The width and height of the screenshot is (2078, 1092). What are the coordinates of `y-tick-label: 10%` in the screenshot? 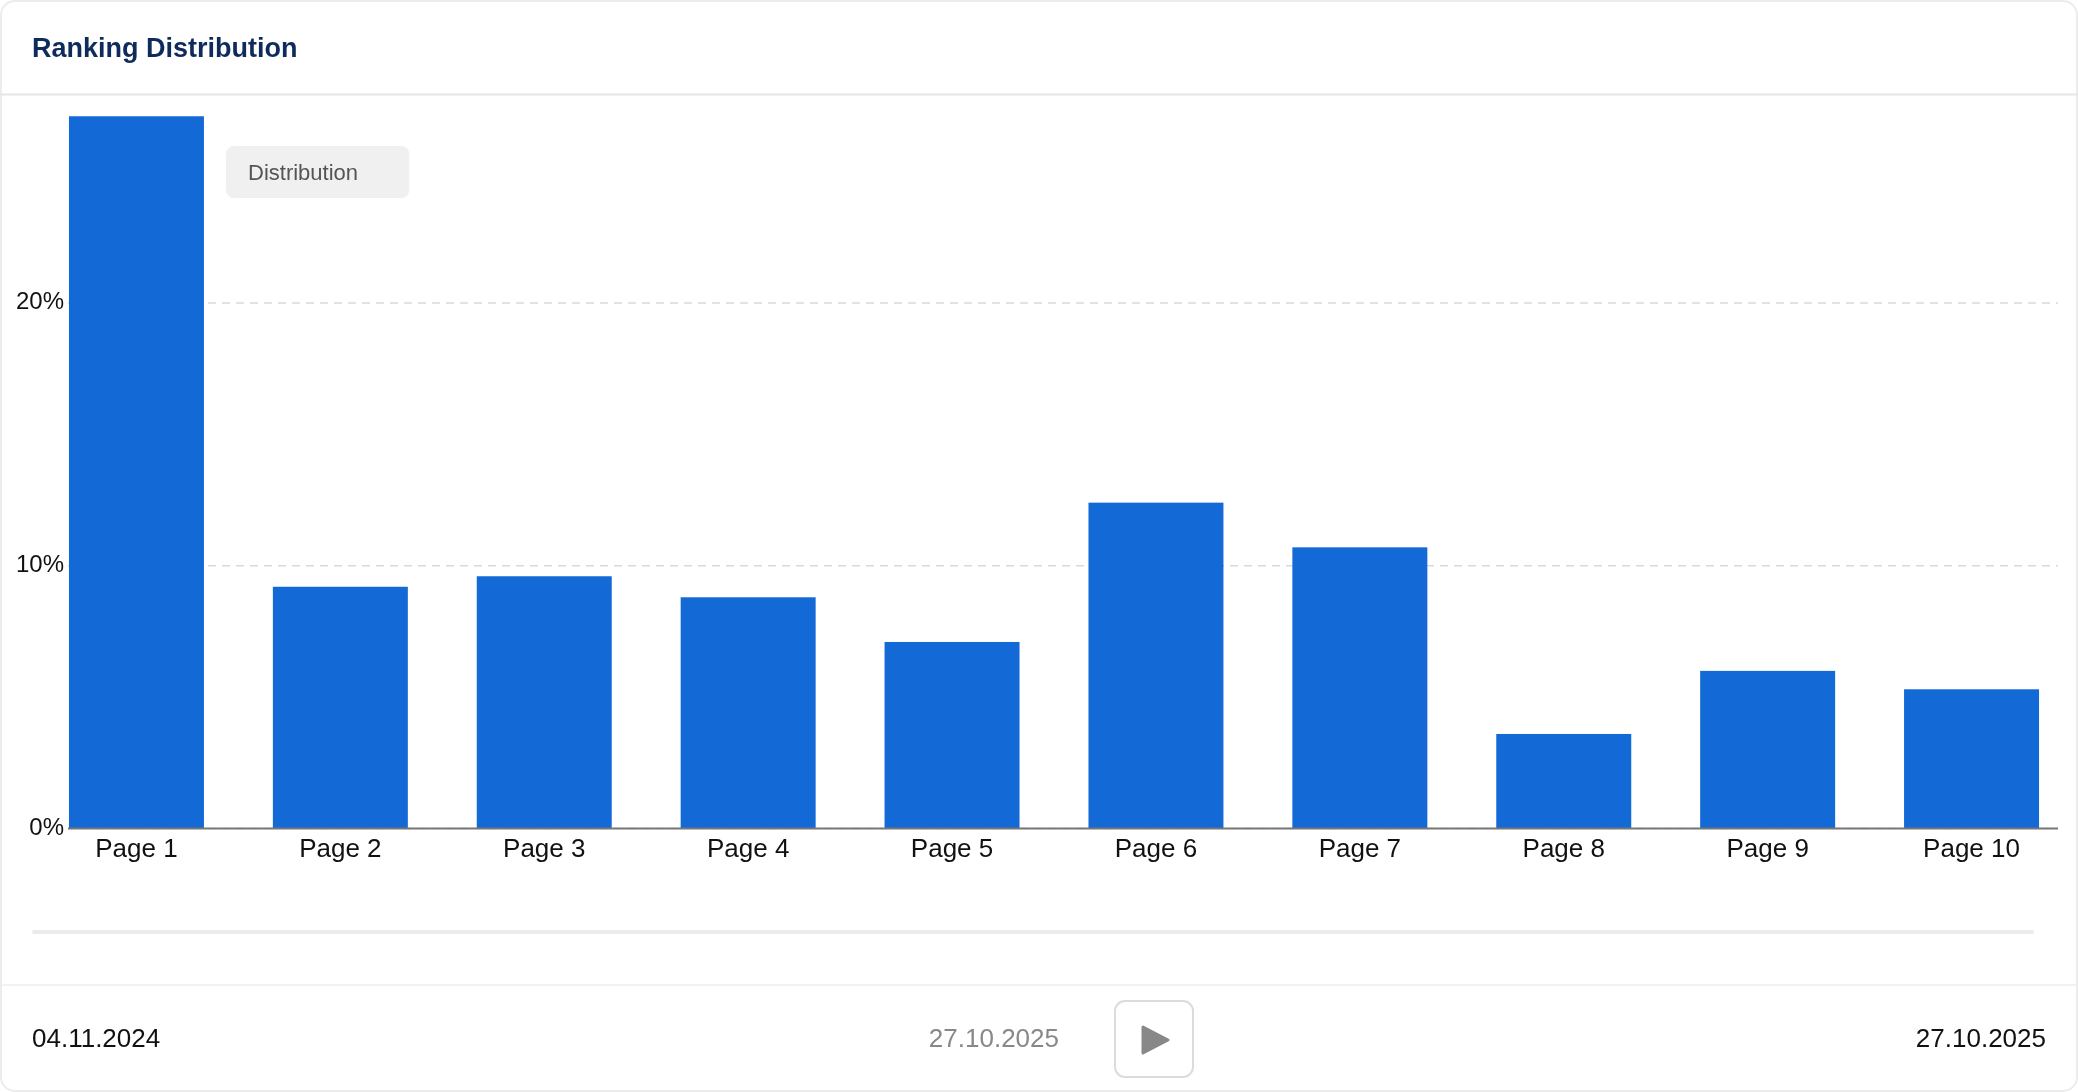 It's located at (39, 564).